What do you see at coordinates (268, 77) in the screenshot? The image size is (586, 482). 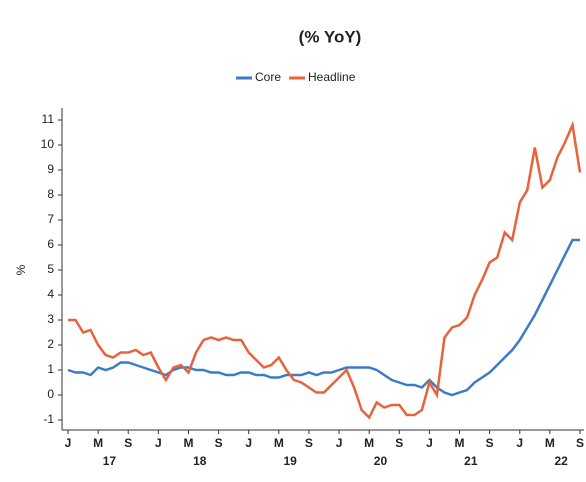 I see `legend-label: Core` at bounding box center [268, 77].